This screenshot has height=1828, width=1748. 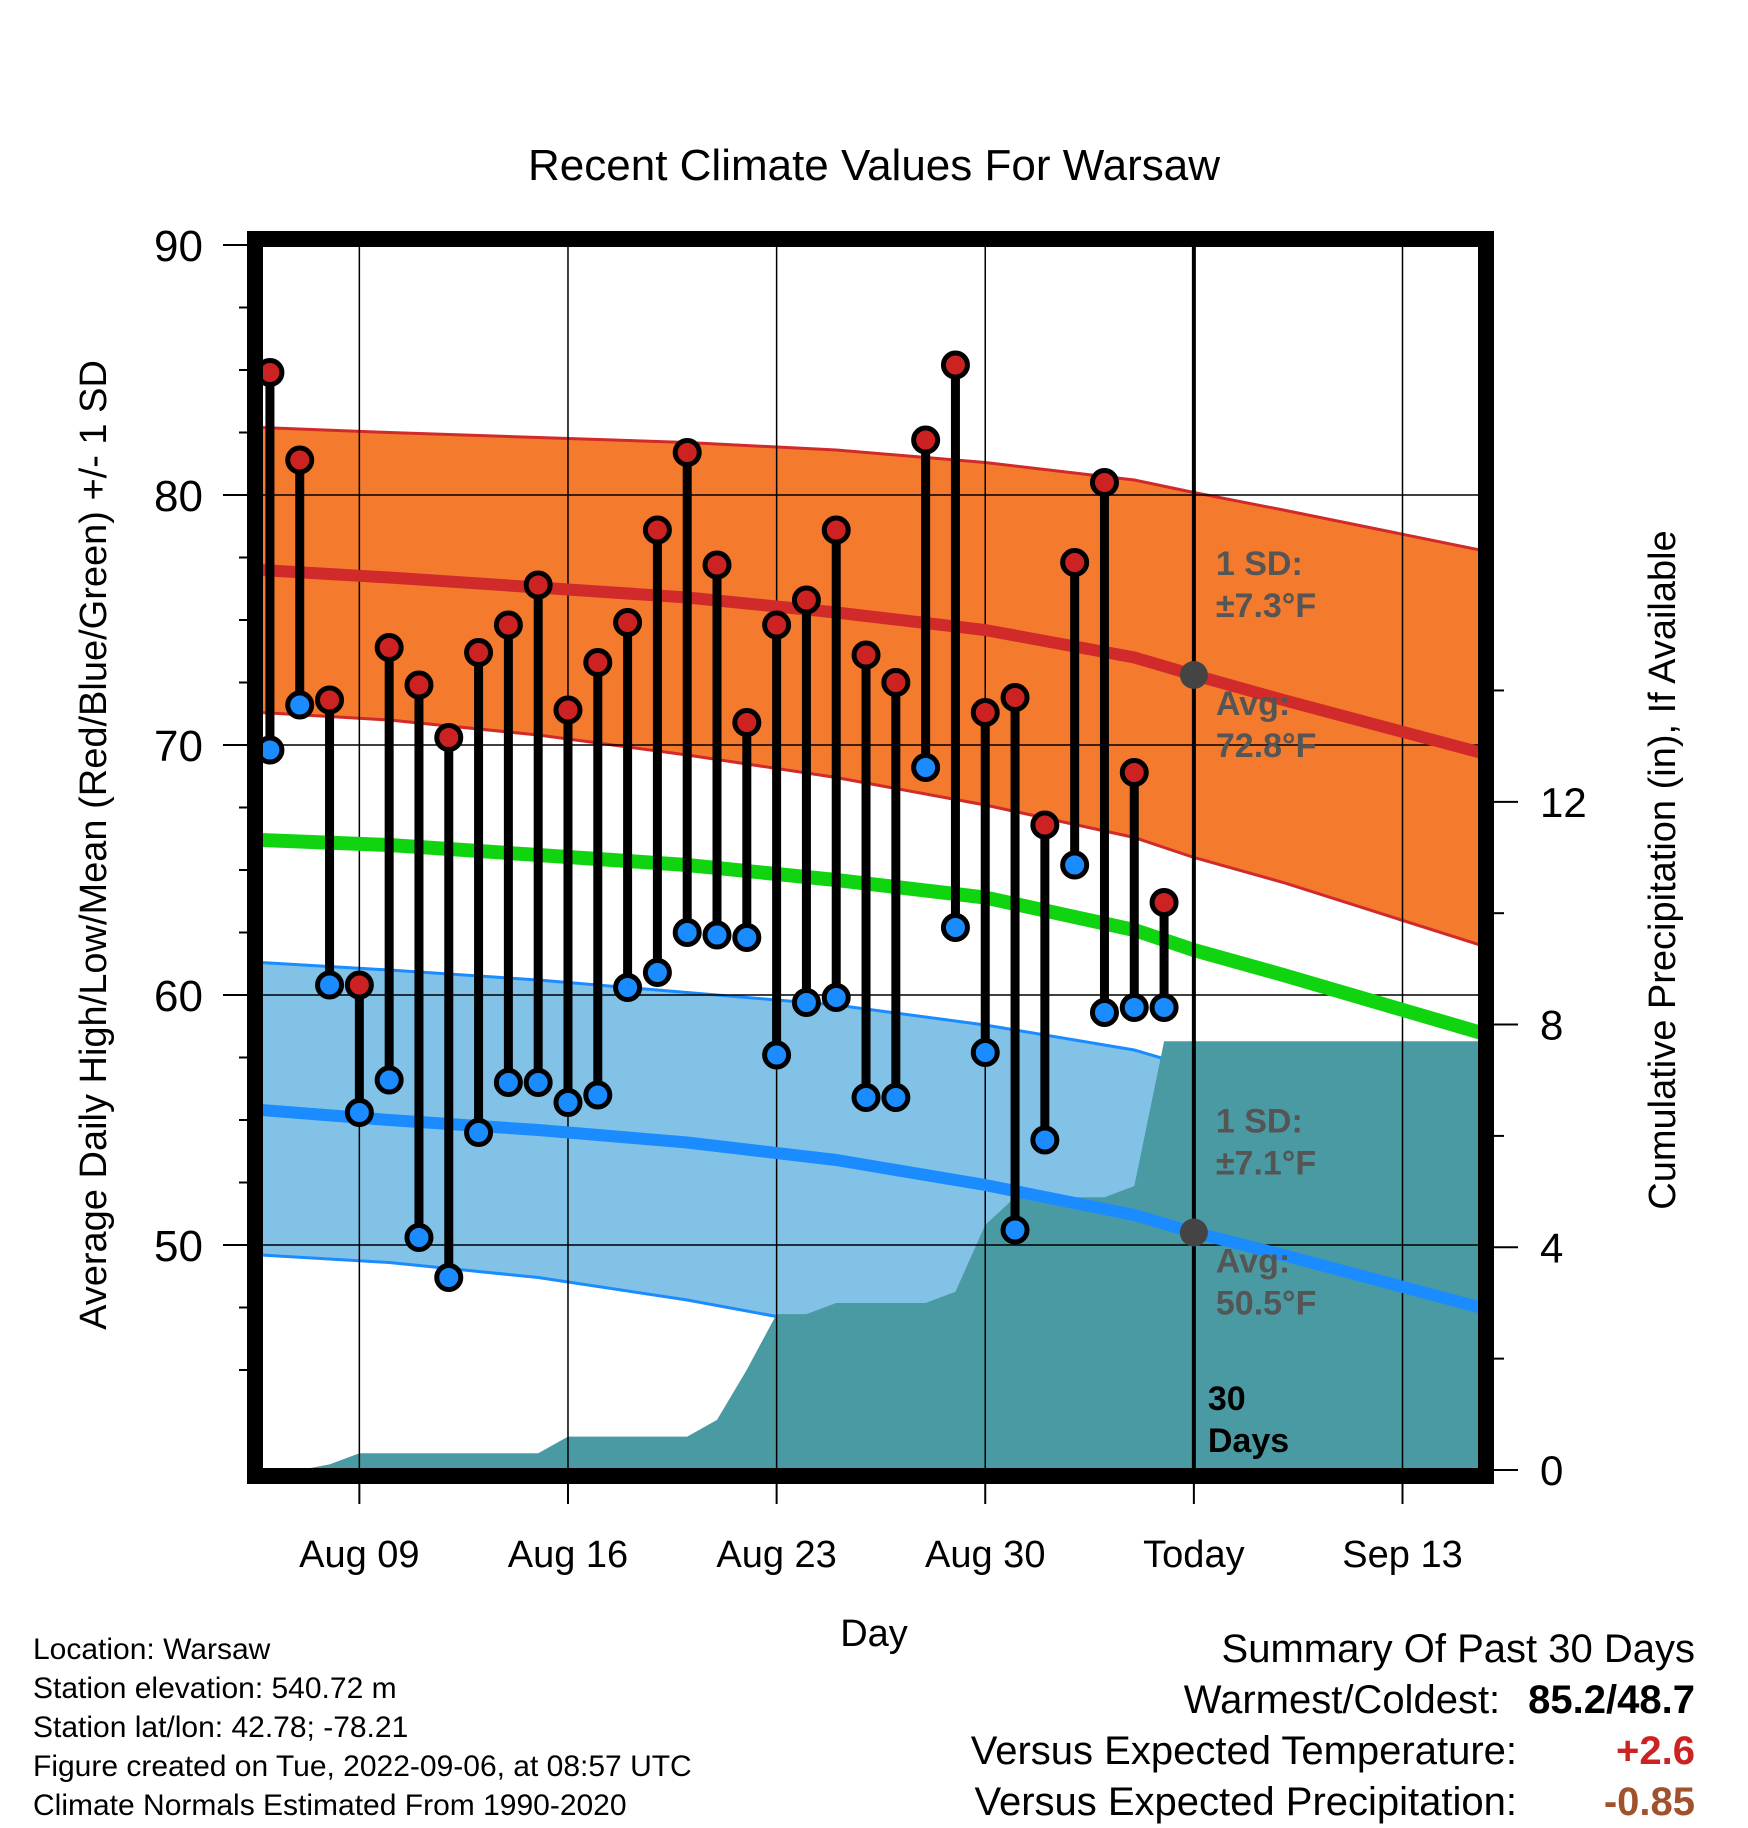 What do you see at coordinates (1458, 1649) in the screenshot?
I see `summary-title: Summary Of Past 30 Days` at bounding box center [1458, 1649].